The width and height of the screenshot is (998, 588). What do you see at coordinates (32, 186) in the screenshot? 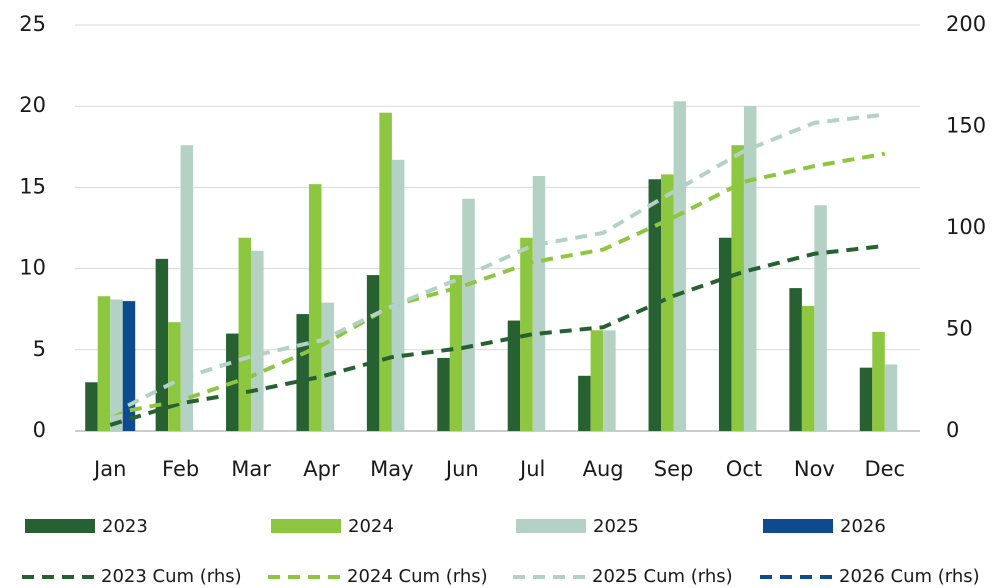
I see `y-tick-label: 15` at bounding box center [32, 186].